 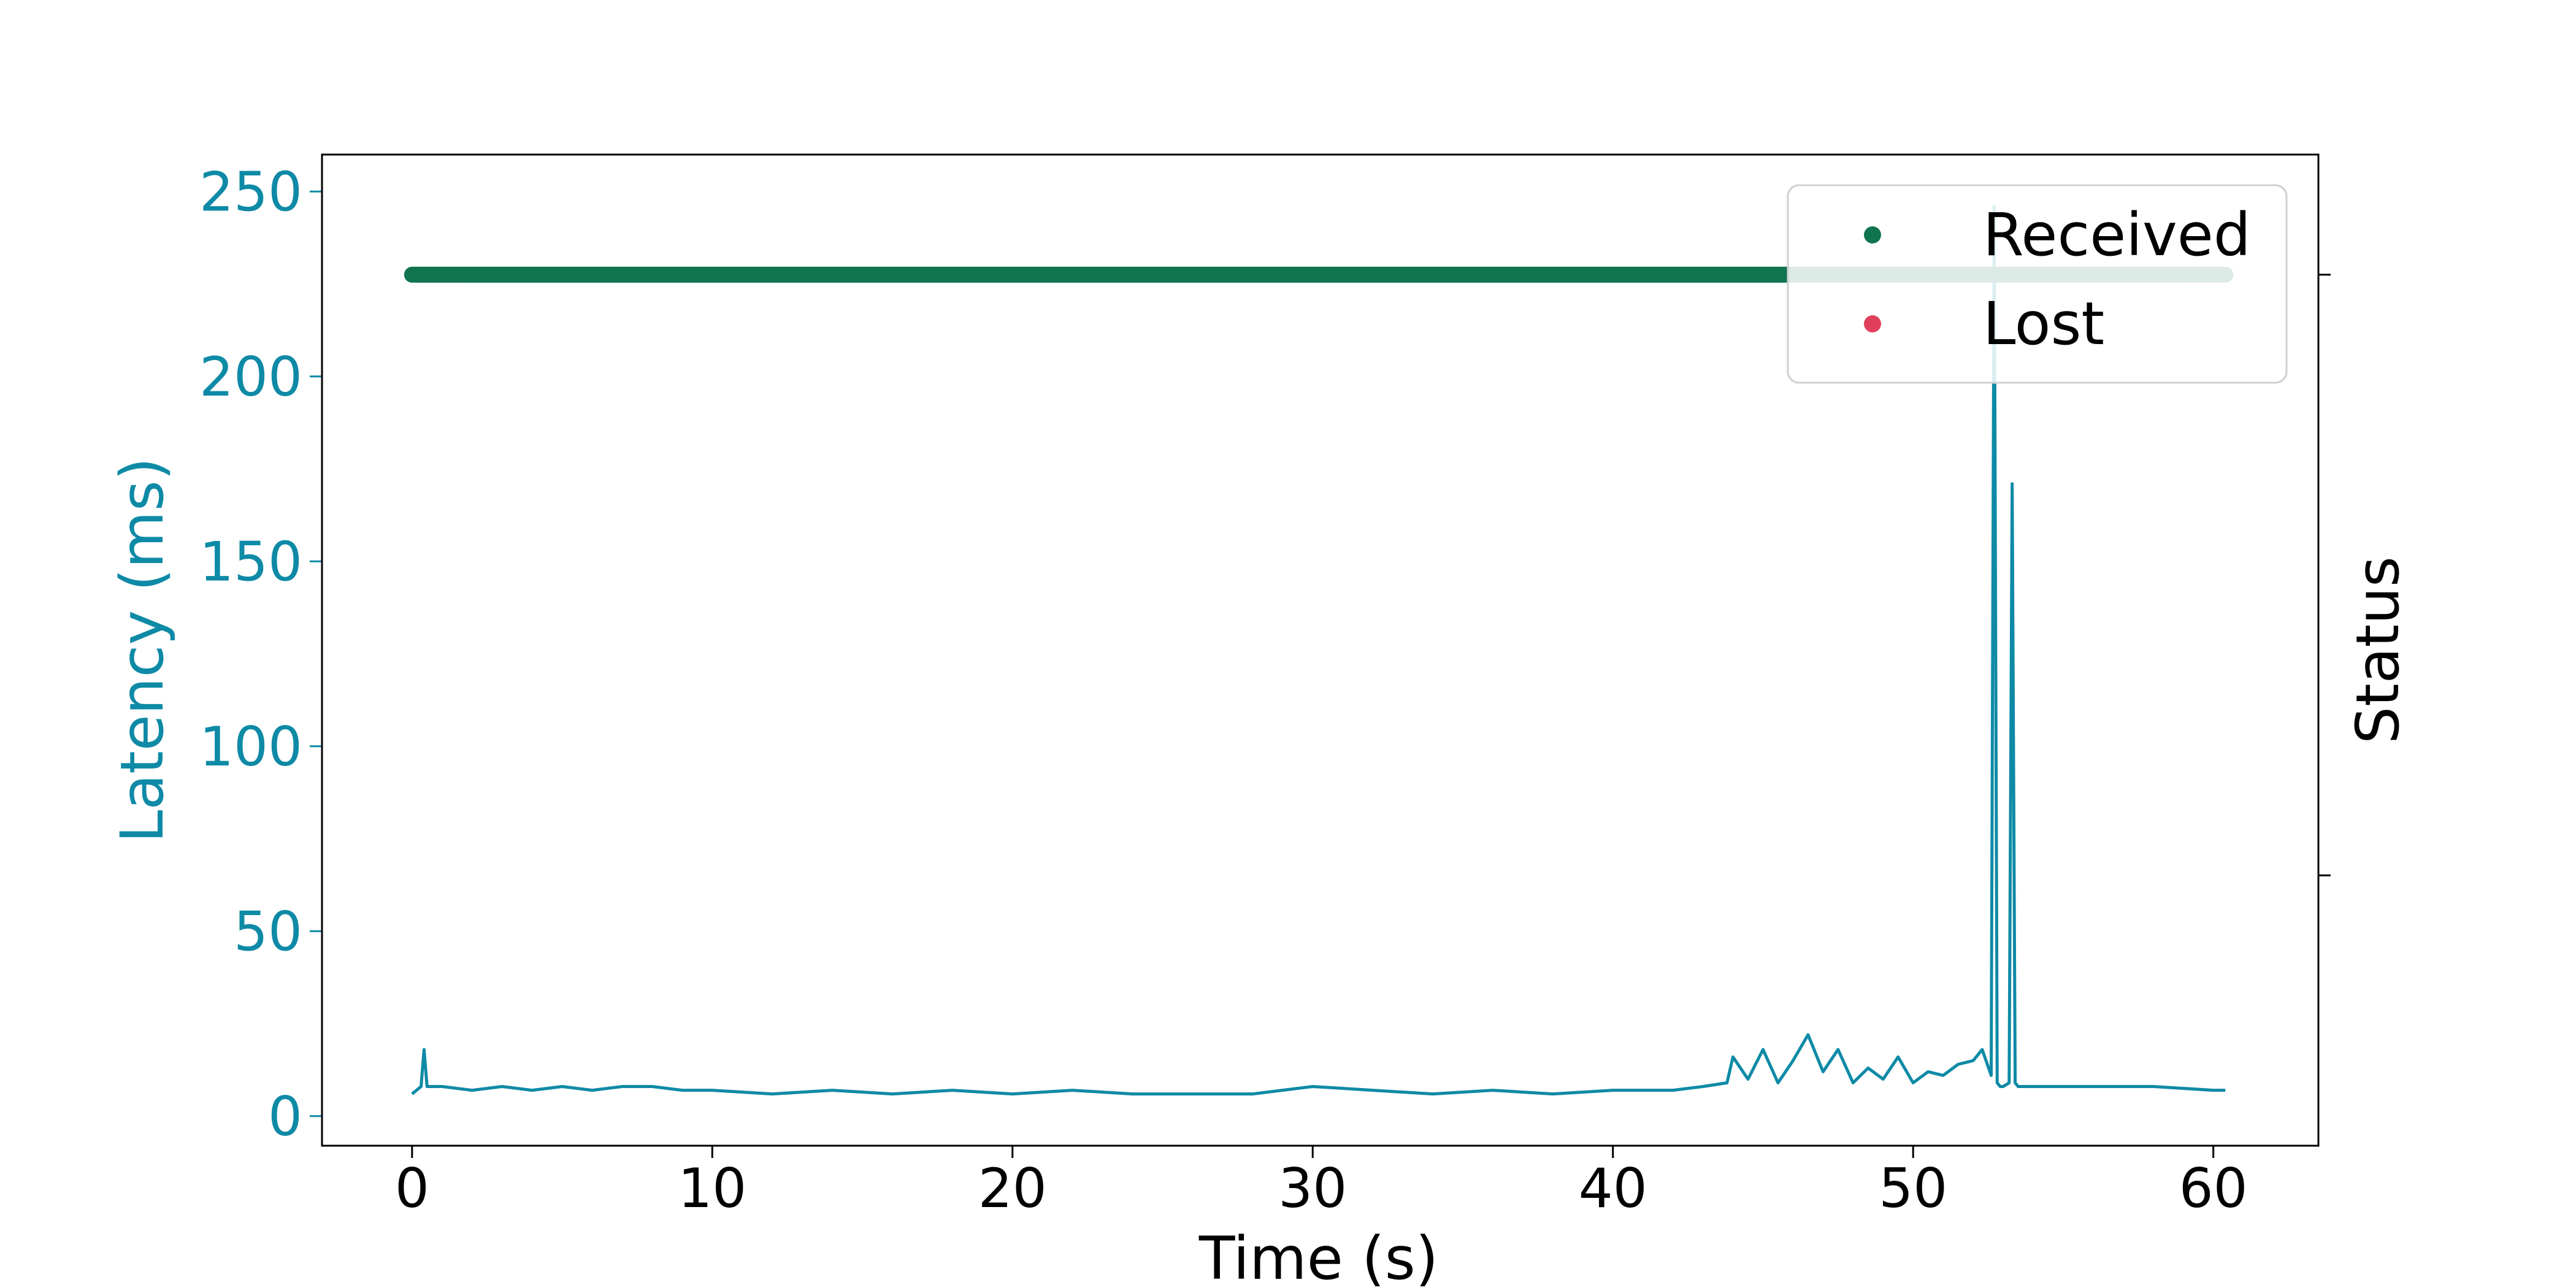 I want to click on y-tick-label: 150, so click(x=250, y=561).